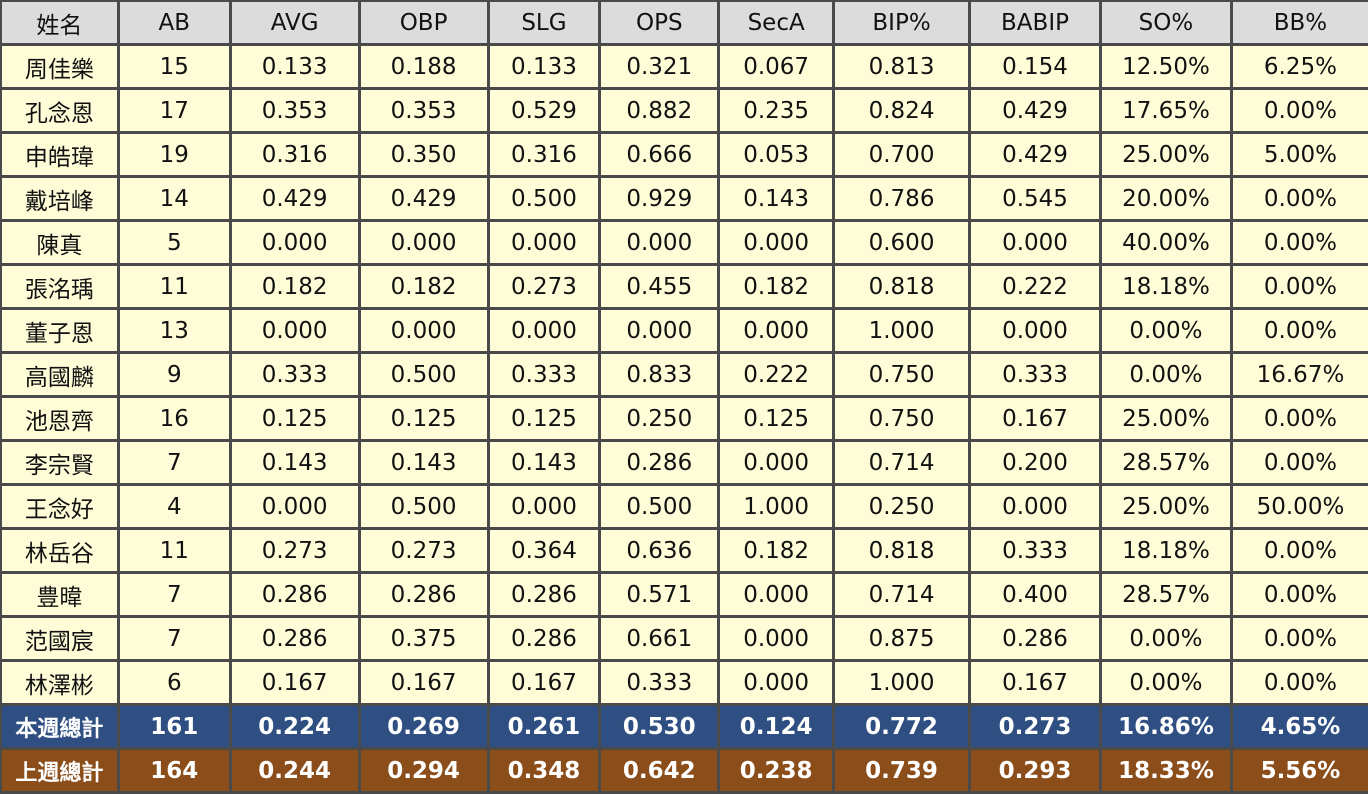  What do you see at coordinates (902, 66) in the screenshot?
I see `stat-cell: 0.813` at bounding box center [902, 66].